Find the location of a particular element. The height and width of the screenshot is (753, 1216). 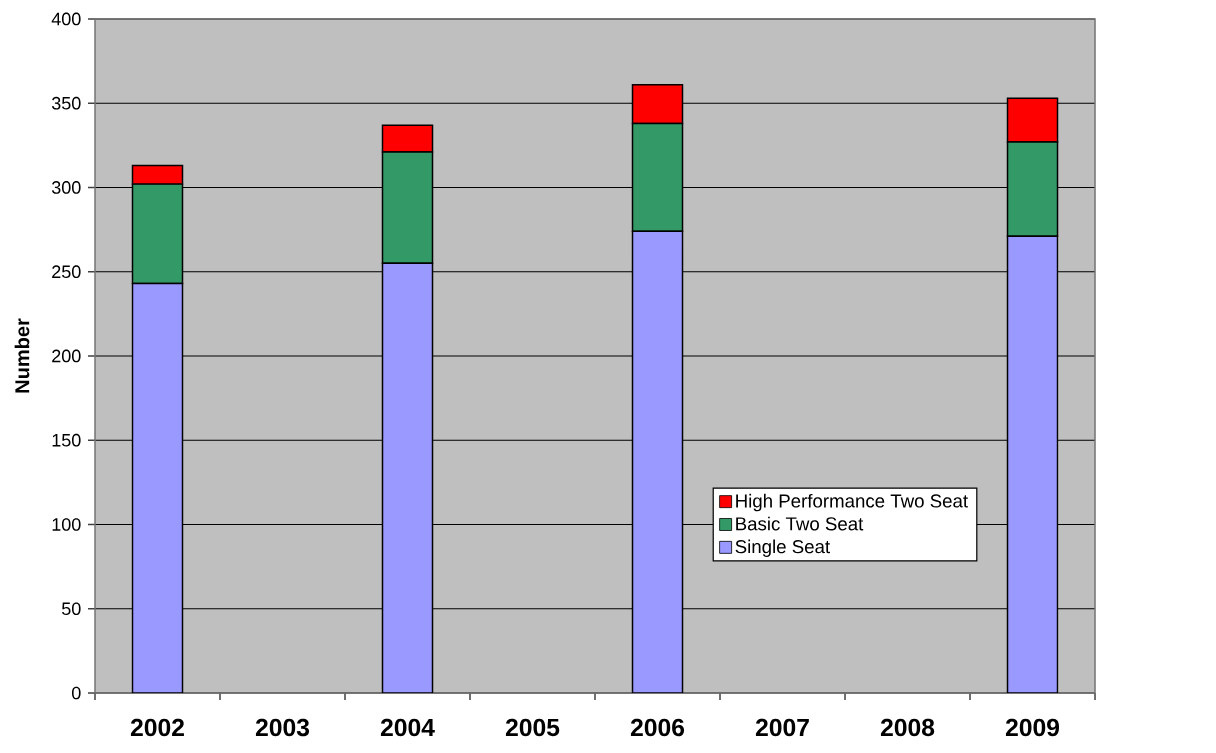

x-tick-label: 2007 is located at coordinates (782, 727).